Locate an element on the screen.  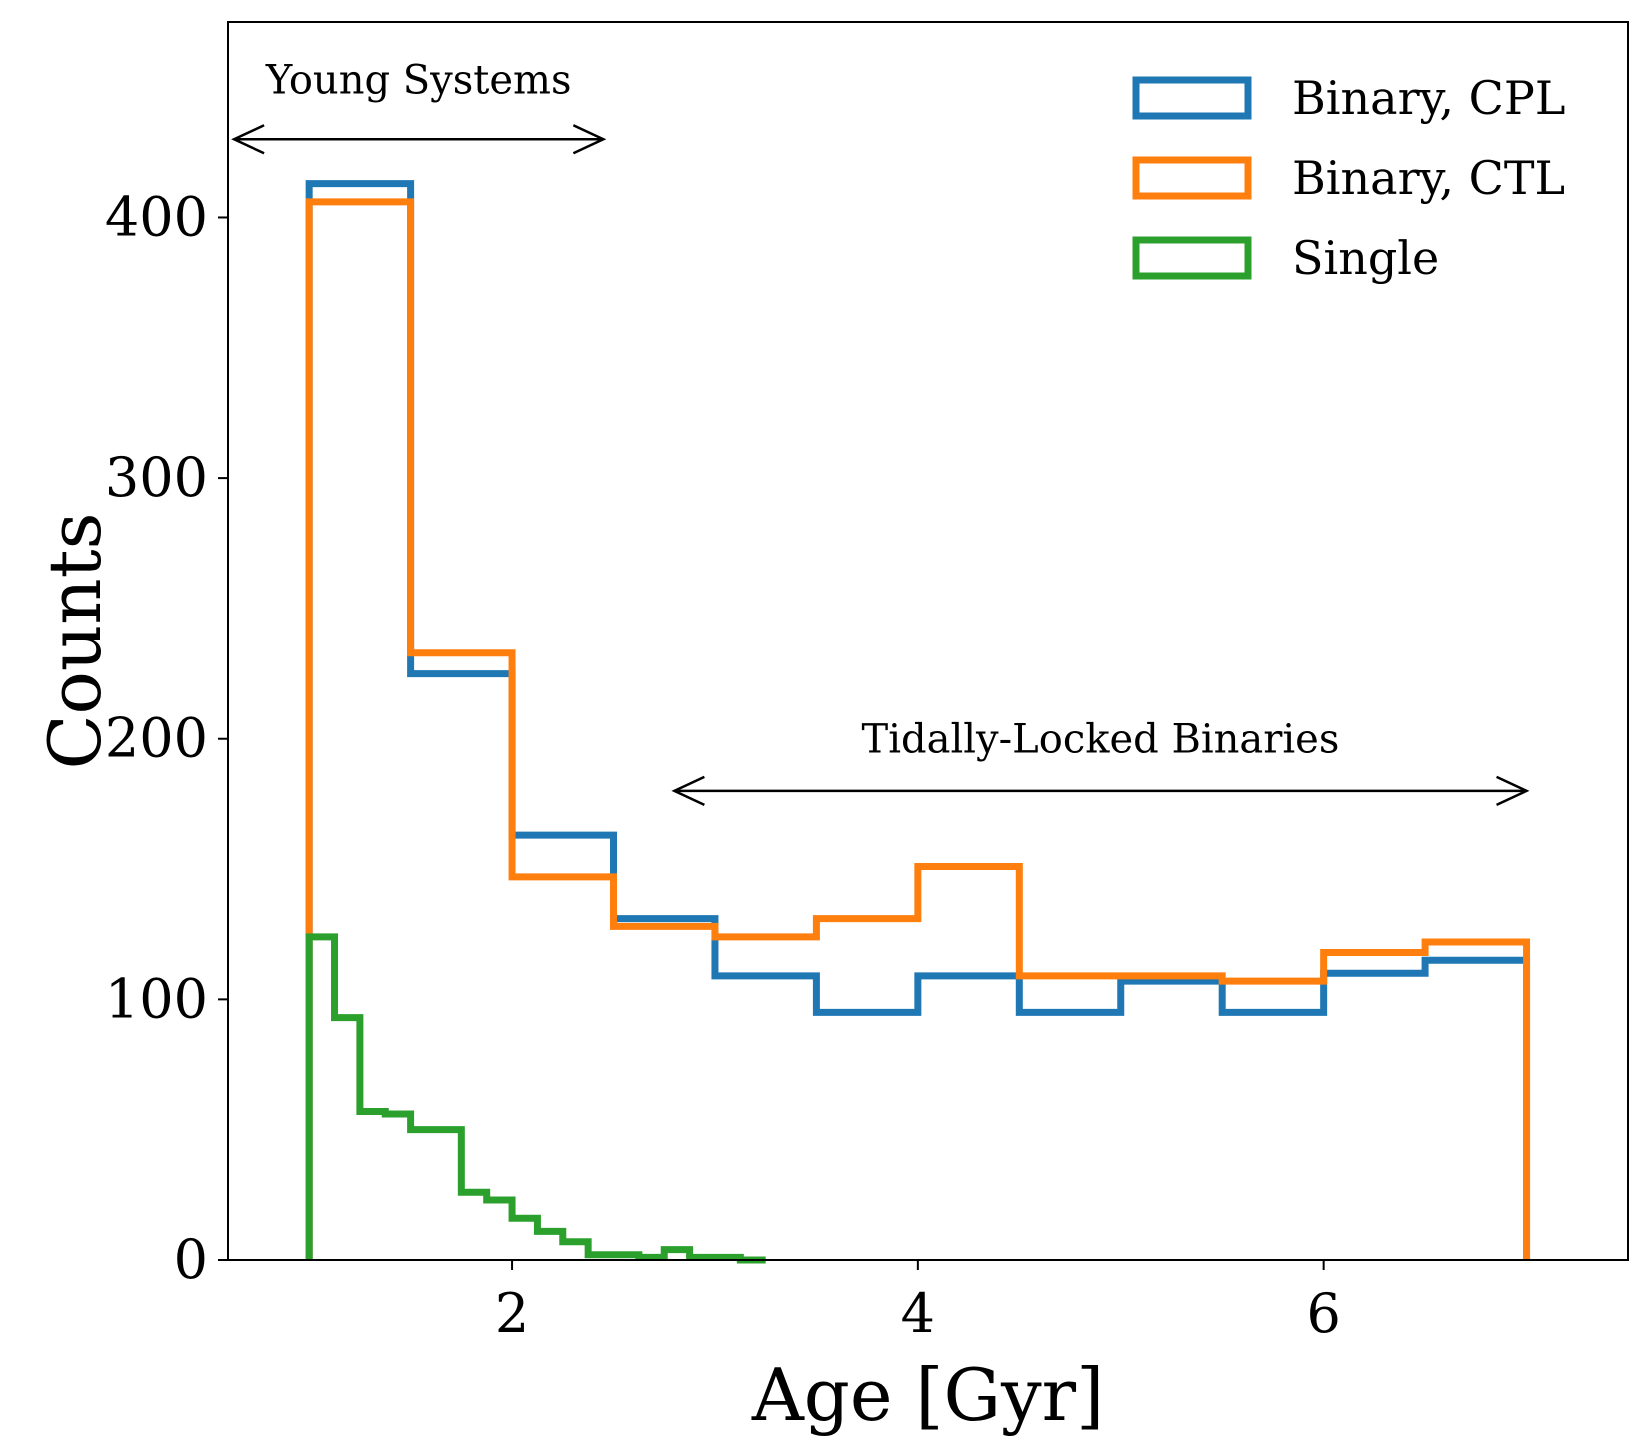
y-tick-label: 0 is located at coordinates (191, 1259).